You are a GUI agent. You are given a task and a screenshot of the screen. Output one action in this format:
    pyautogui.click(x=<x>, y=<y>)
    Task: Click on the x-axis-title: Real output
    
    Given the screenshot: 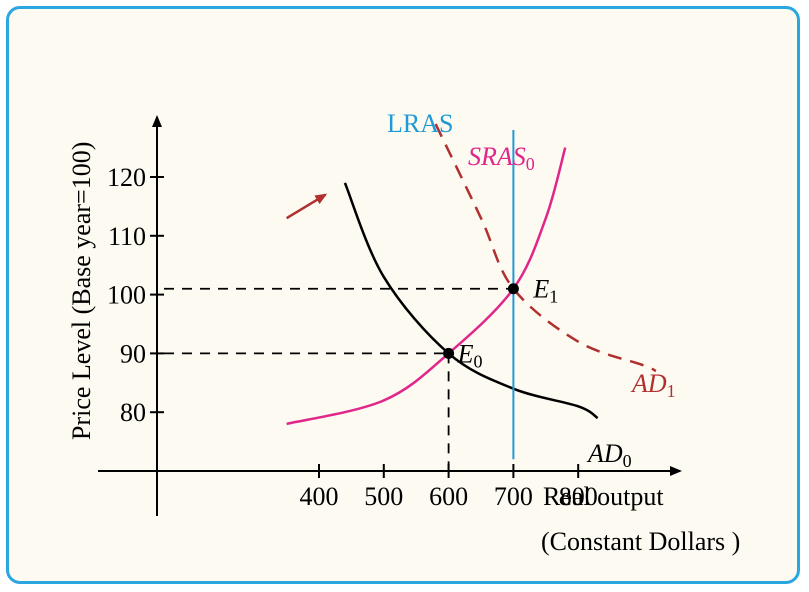 What is the action you would take?
    pyautogui.click(x=603, y=496)
    